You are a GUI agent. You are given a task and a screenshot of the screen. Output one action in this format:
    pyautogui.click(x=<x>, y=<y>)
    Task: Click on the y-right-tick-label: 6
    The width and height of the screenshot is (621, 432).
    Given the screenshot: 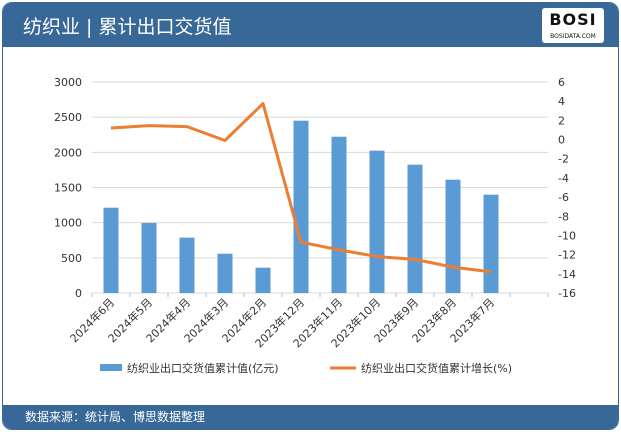 What is the action you would take?
    pyautogui.click(x=561, y=82)
    